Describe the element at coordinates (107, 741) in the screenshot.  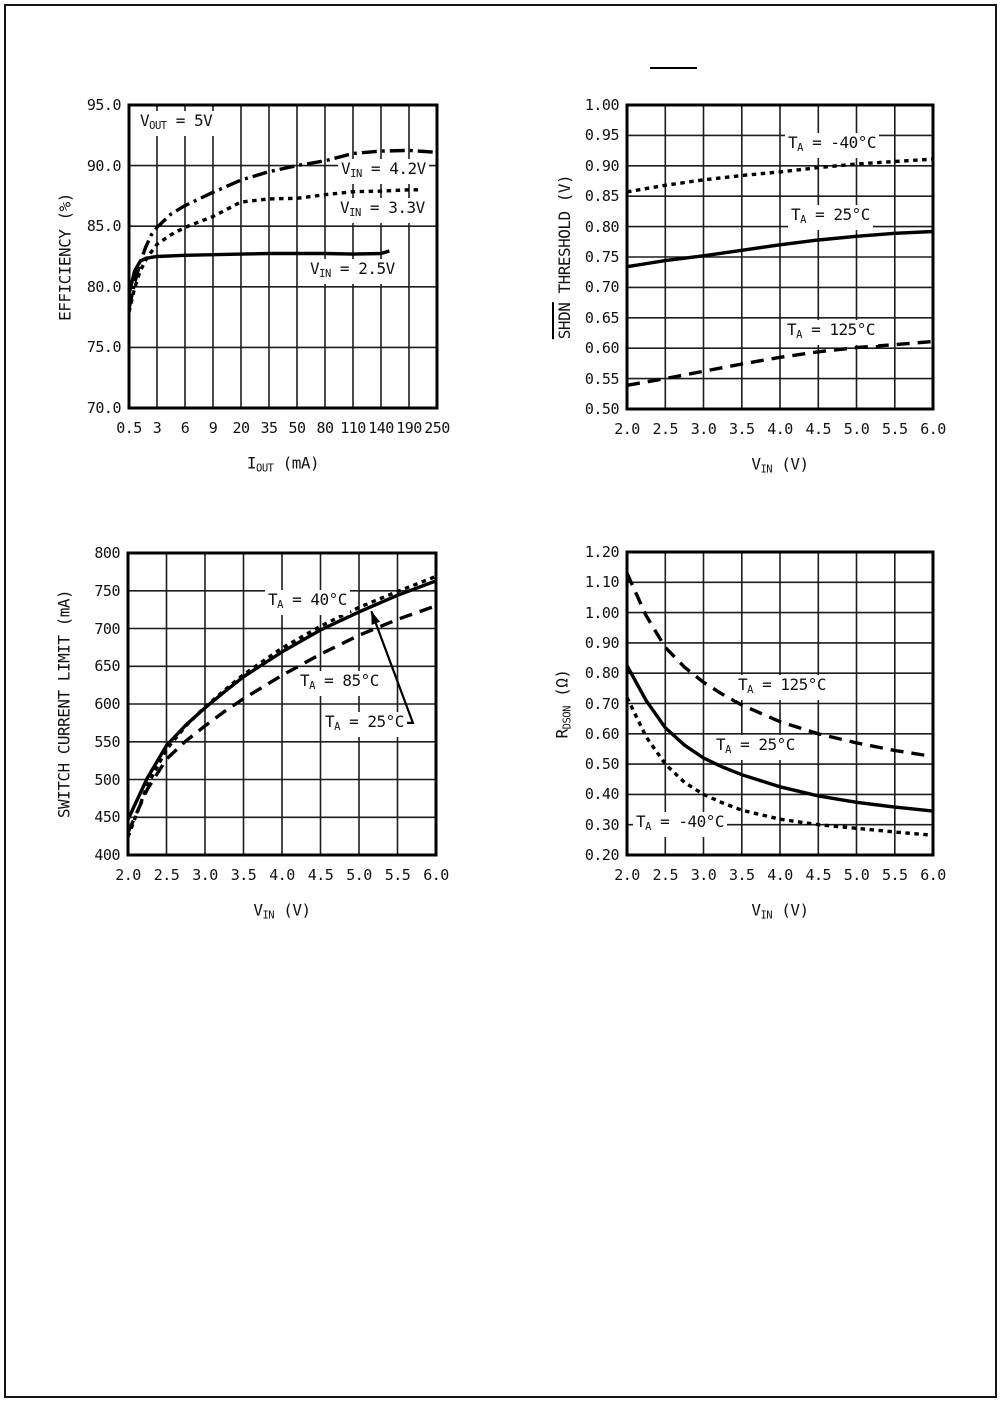
I see `y-tick-label: 550` at that location.